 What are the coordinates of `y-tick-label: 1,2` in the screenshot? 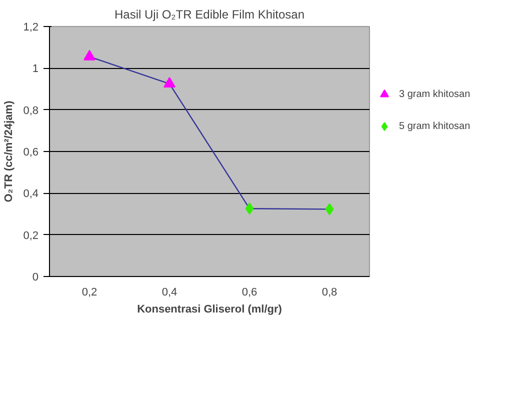 It's located at (31, 28).